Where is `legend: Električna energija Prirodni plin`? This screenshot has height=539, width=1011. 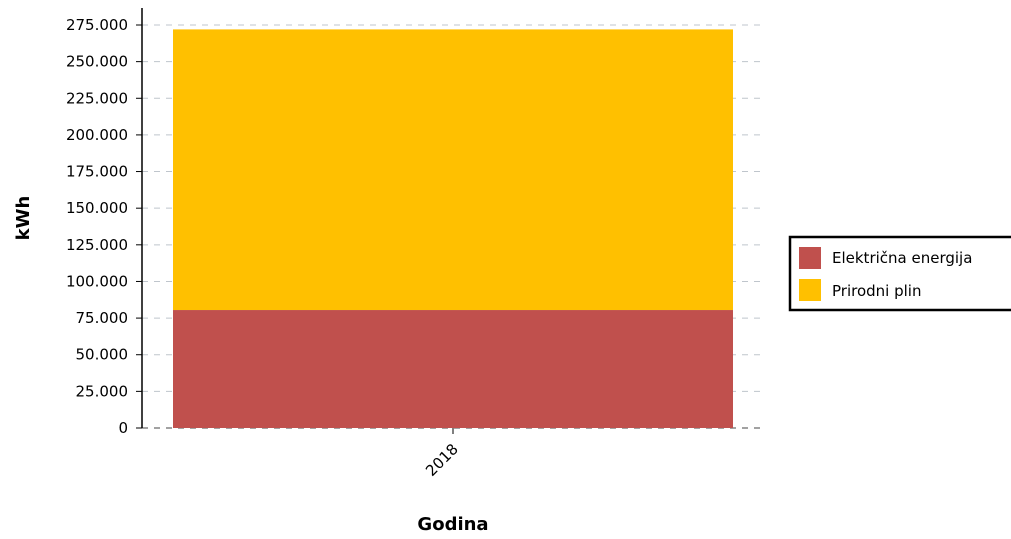
legend: Električna energija Prirodni plin is located at coordinates (899, 273).